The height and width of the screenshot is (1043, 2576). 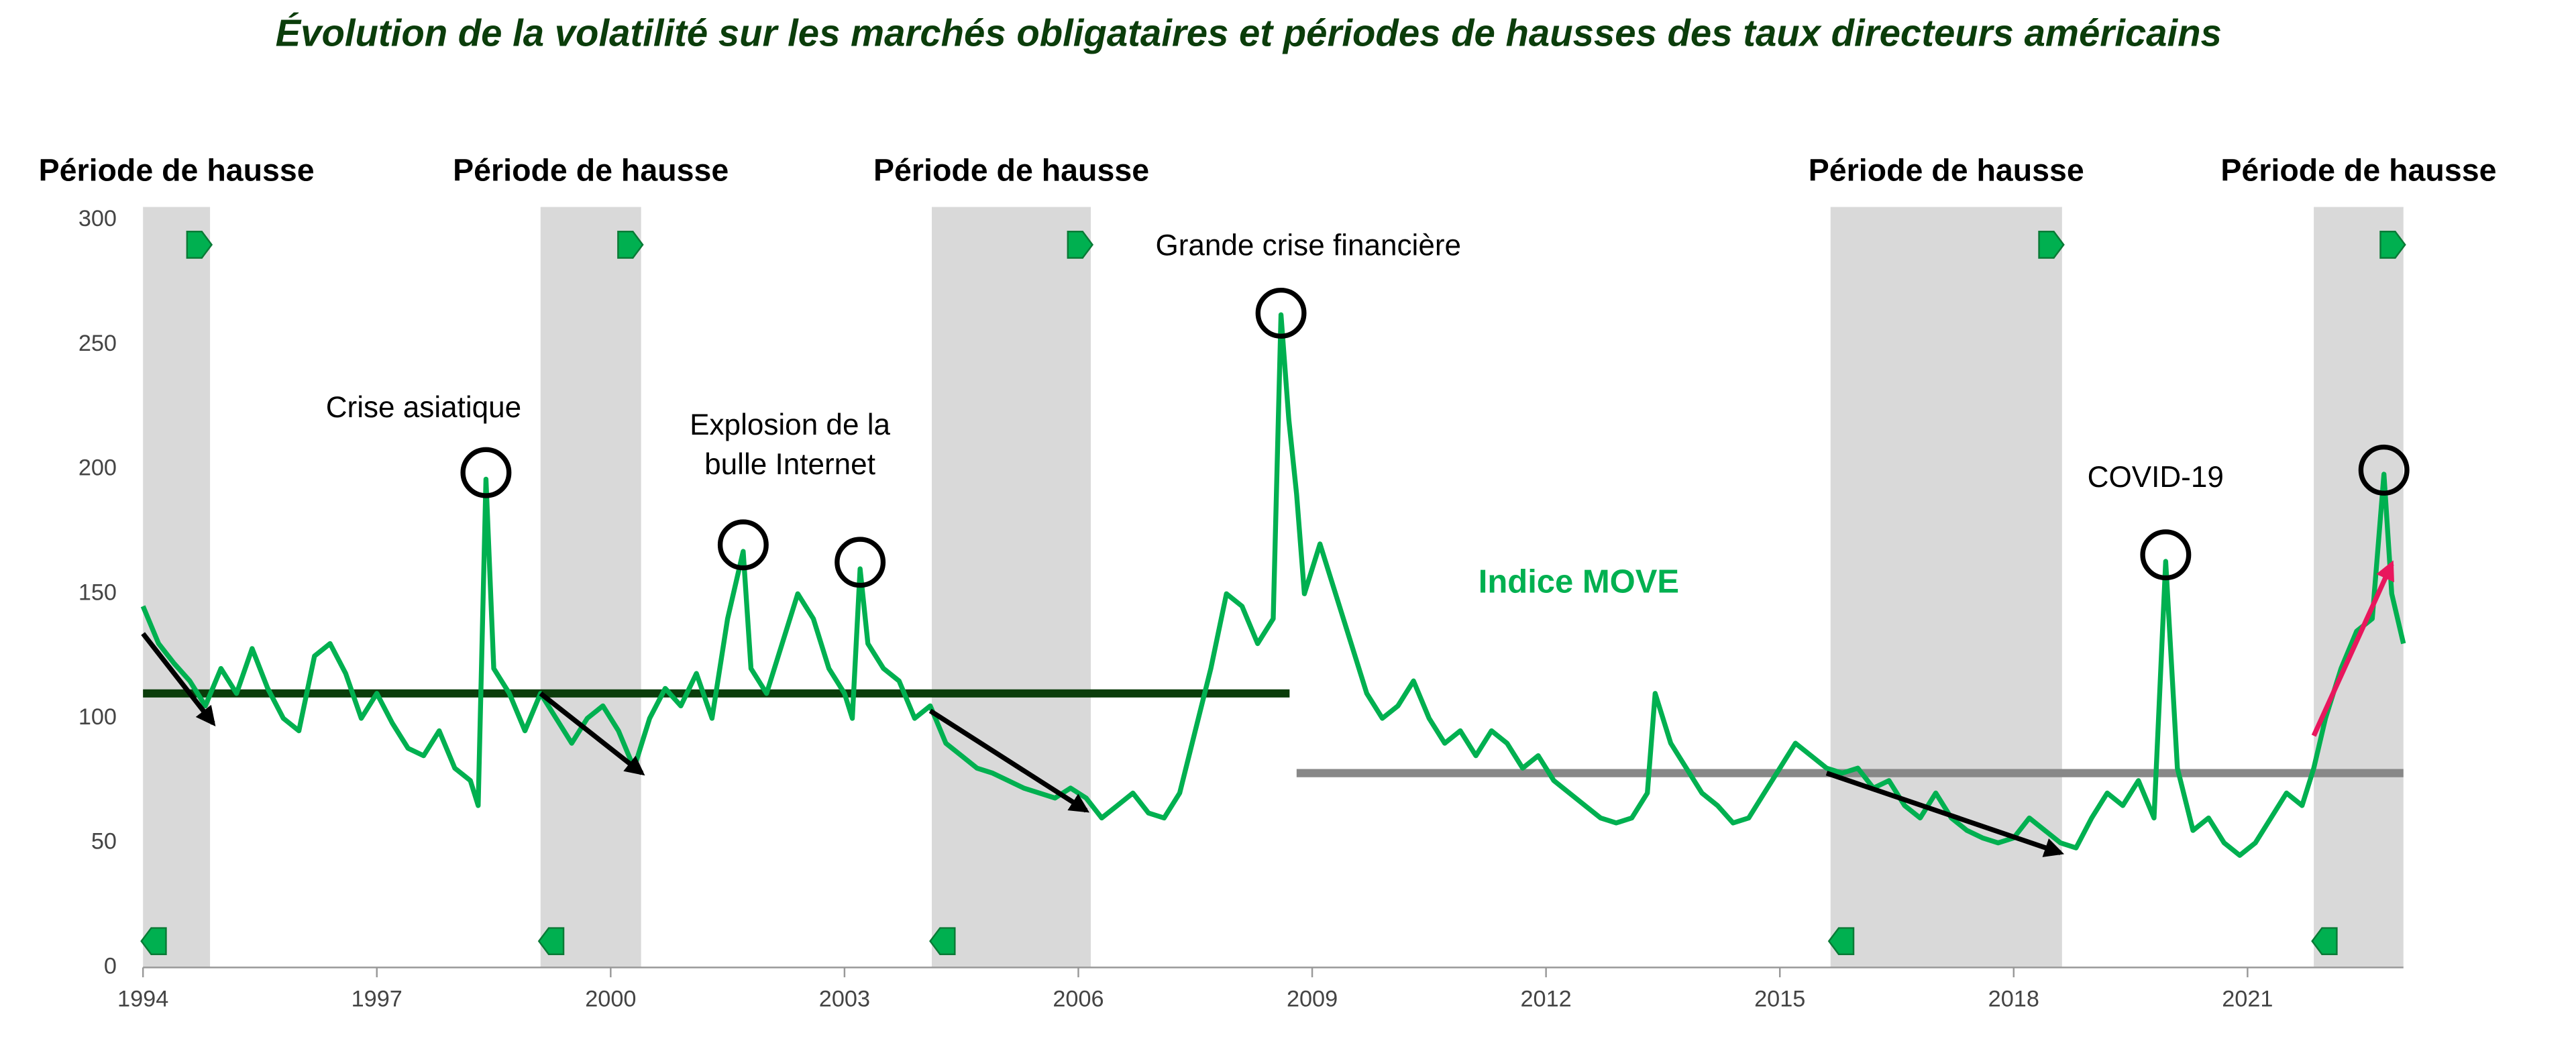 What do you see at coordinates (790, 425) in the screenshot?
I see `annotation: Explosion de la` at bounding box center [790, 425].